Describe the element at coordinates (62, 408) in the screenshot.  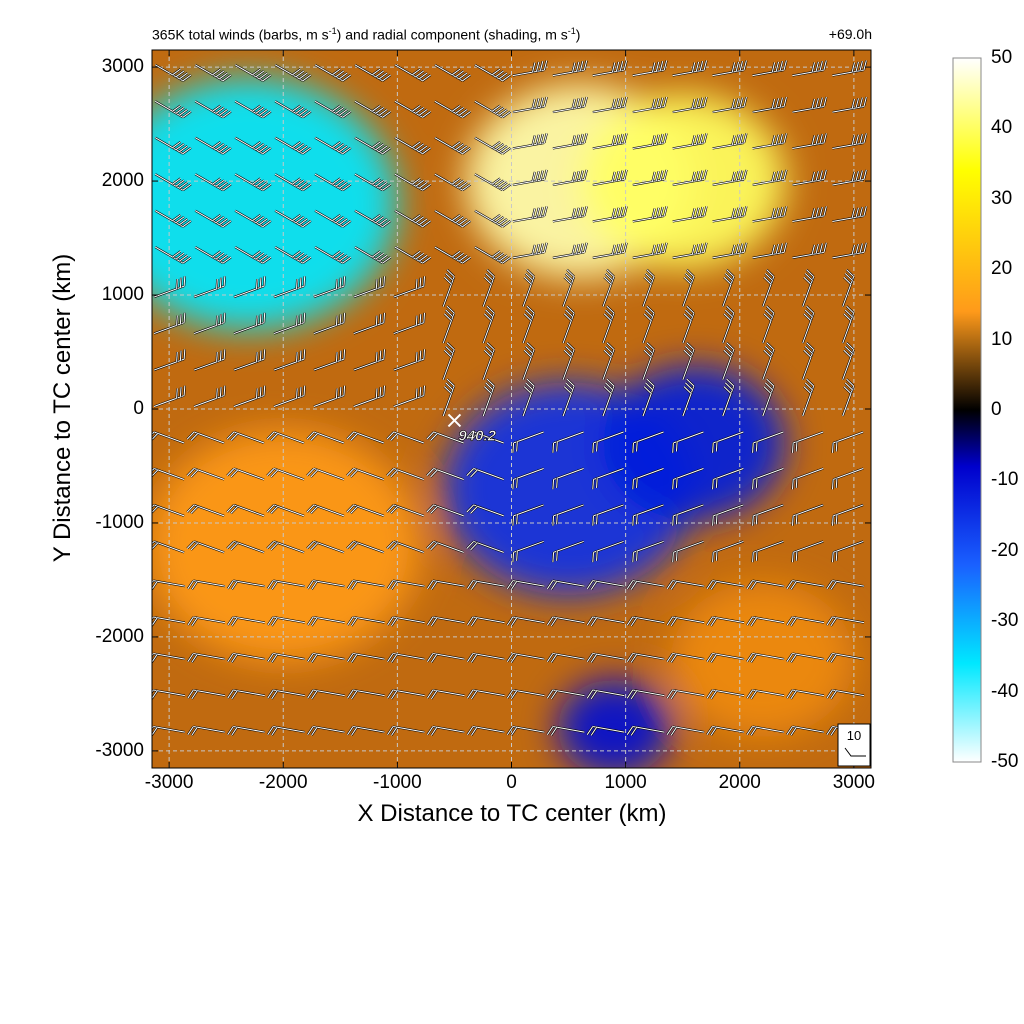
I see `y-axis-title: Y Distance to TC center (km)` at that location.